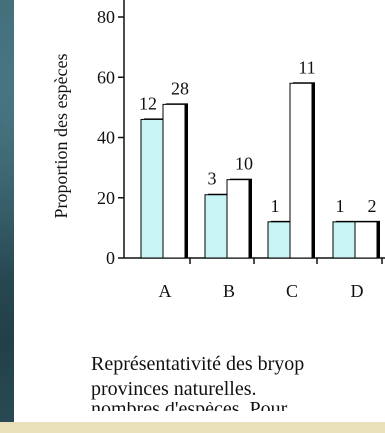 The image size is (385, 433). I want to click on bar-label-A-1: 28, so click(180, 88).